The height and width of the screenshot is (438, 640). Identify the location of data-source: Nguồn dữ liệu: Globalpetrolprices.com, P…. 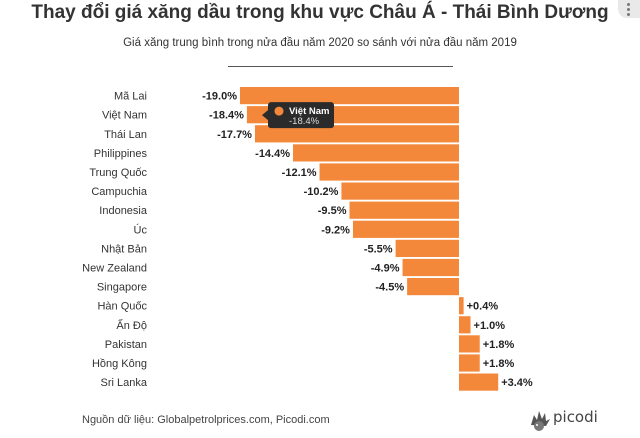
(206, 420).